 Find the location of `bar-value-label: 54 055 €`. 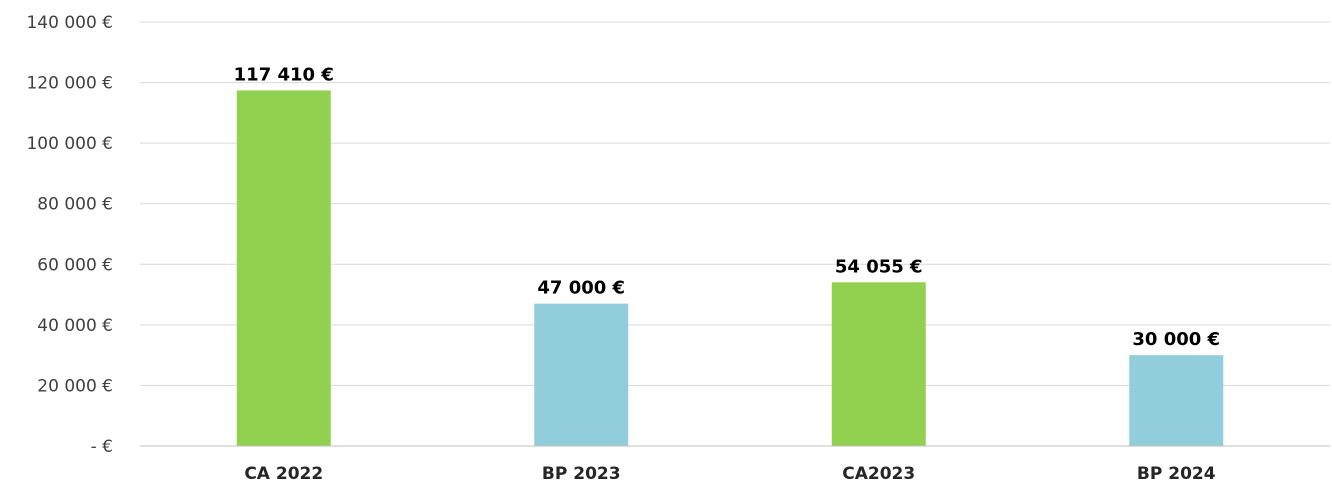

bar-value-label: 54 055 € is located at coordinates (879, 266).